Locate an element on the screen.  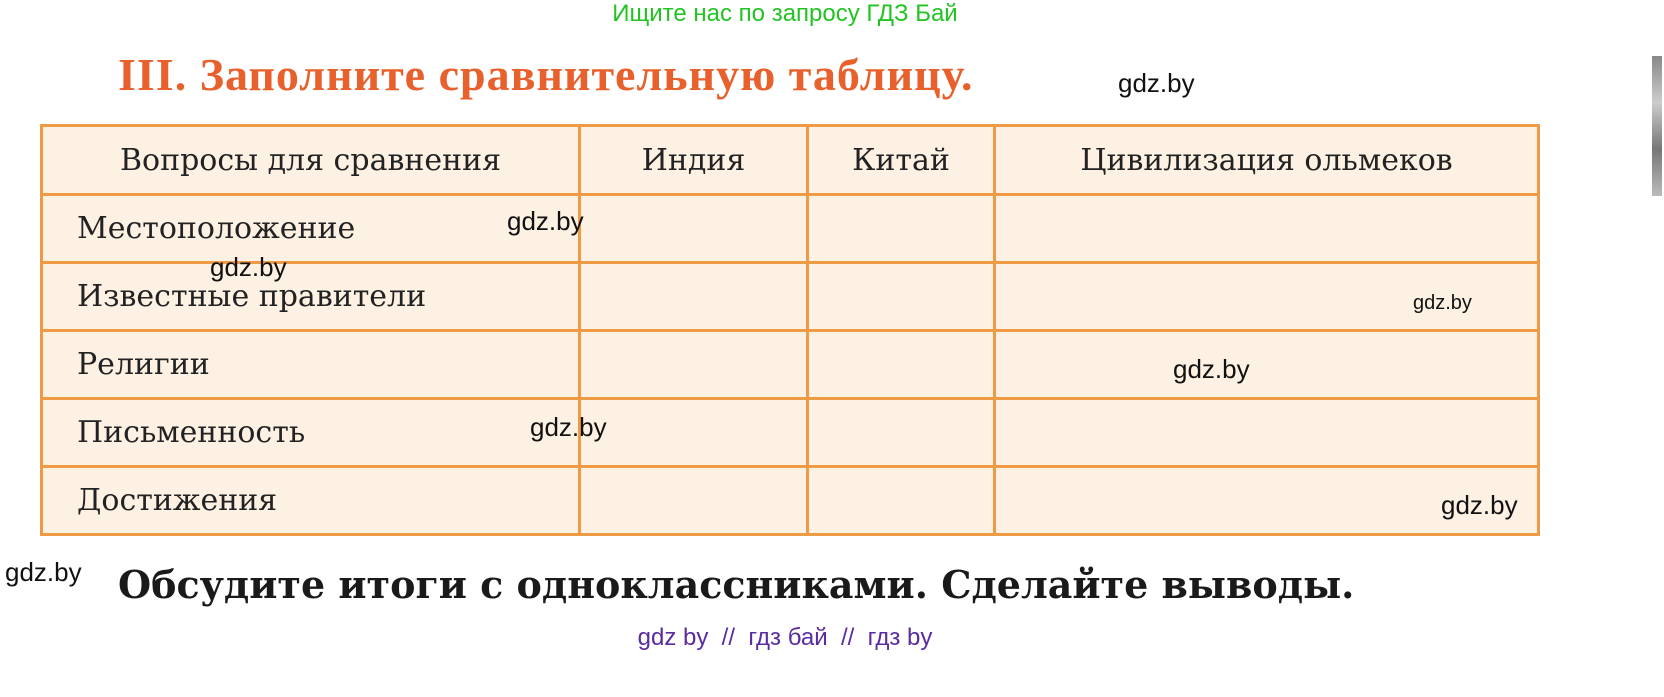
page-edge-decoration is located at coordinates (1657, 126).